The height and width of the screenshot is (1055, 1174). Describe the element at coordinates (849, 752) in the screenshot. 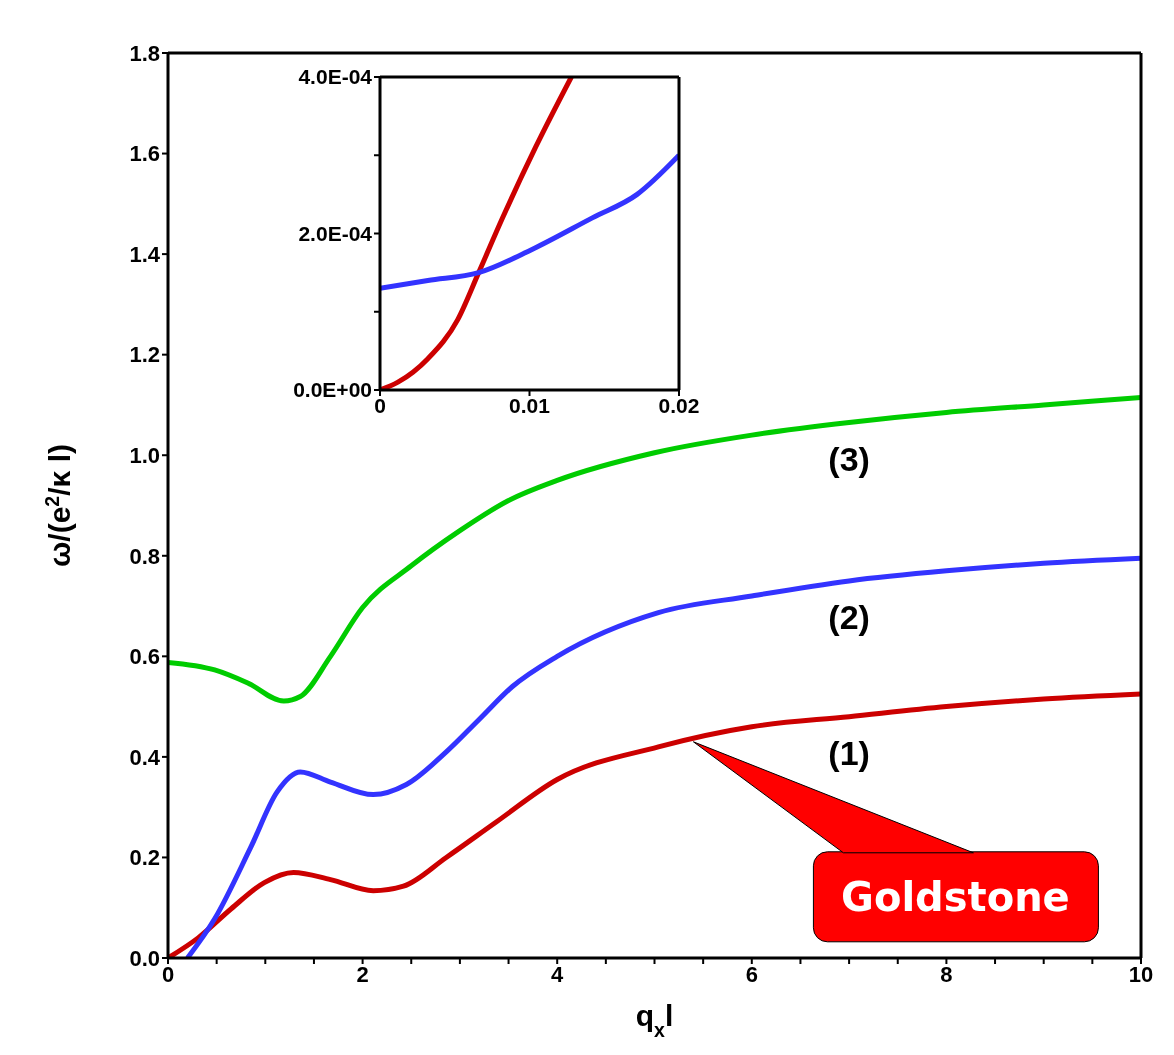

I see `series-label: (1)` at that location.